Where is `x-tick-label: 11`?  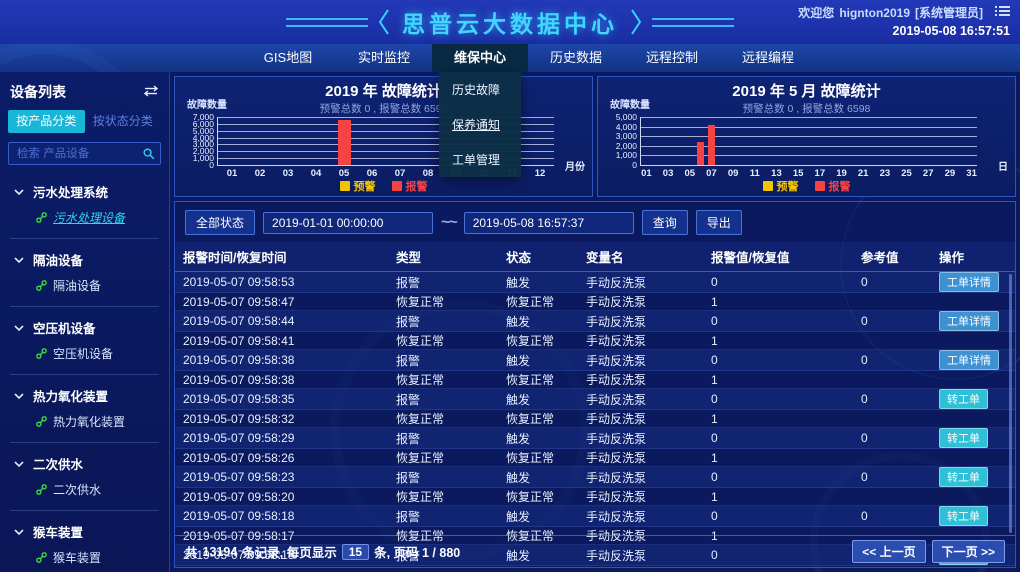 x-tick-label: 11 is located at coordinates (754, 173).